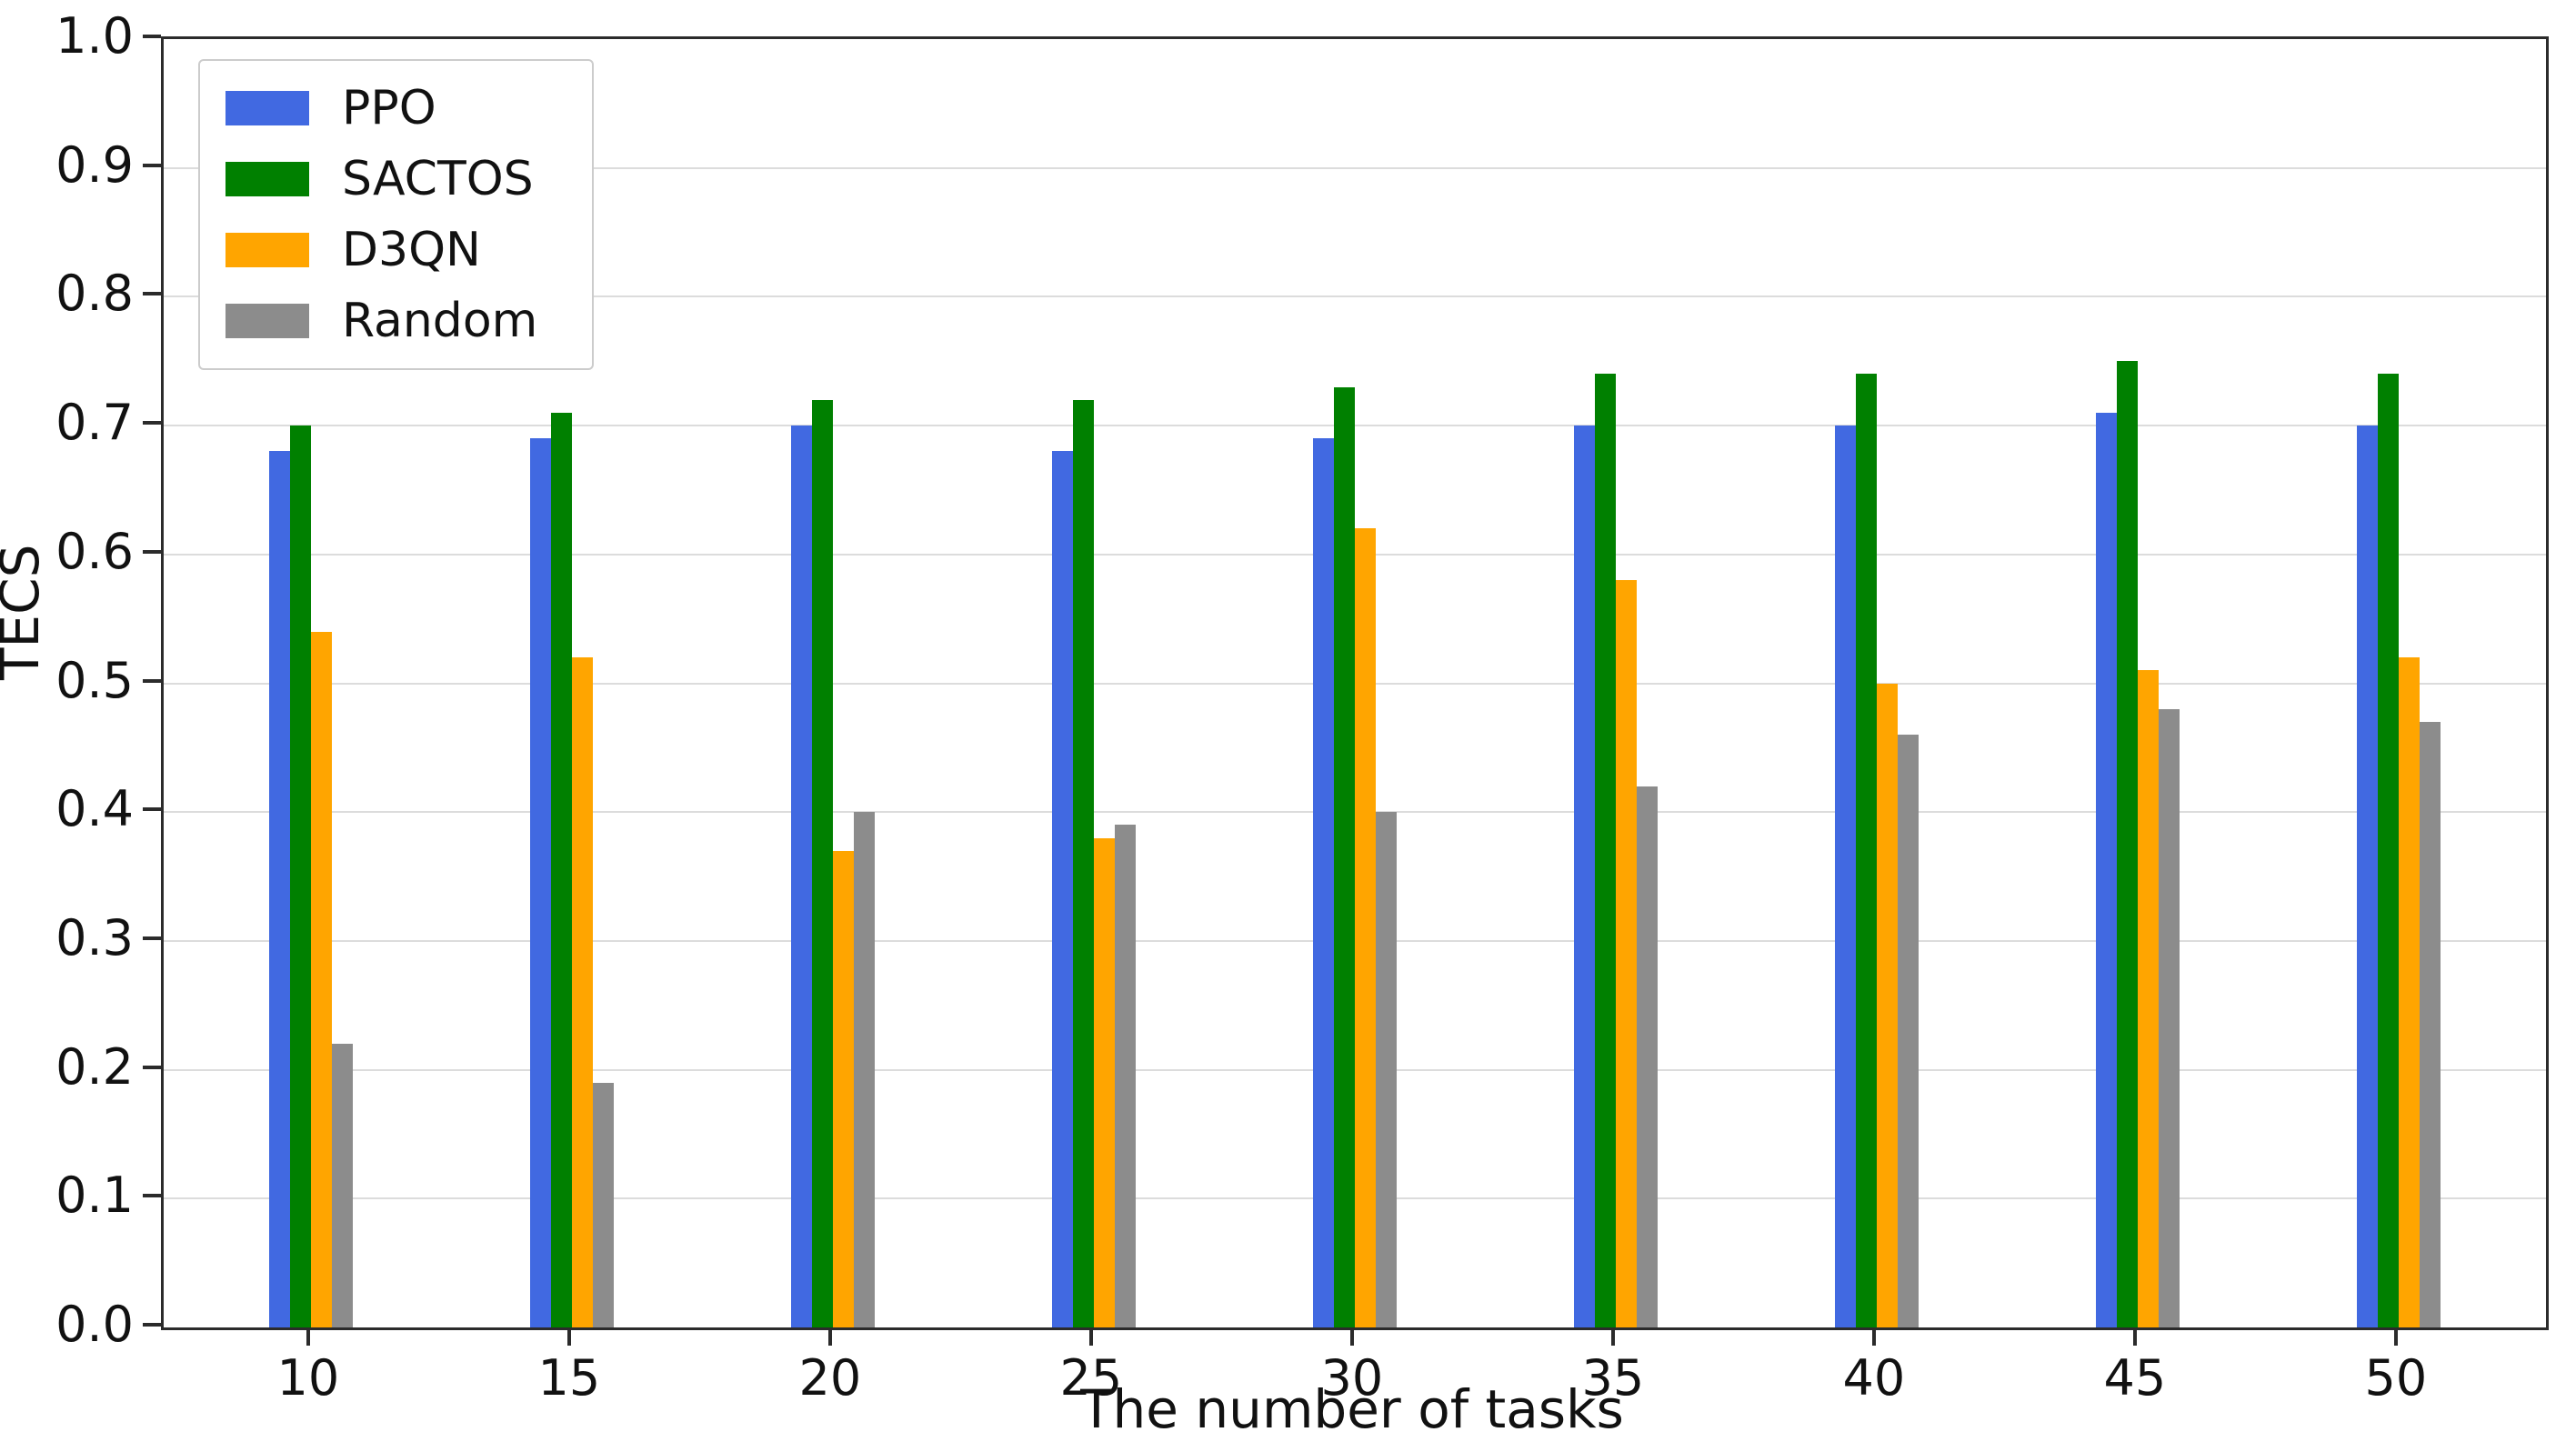 The image size is (2576, 1442). What do you see at coordinates (95, 423) in the screenshot?
I see `y-tick-label: 0.7` at bounding box center [95, 423].